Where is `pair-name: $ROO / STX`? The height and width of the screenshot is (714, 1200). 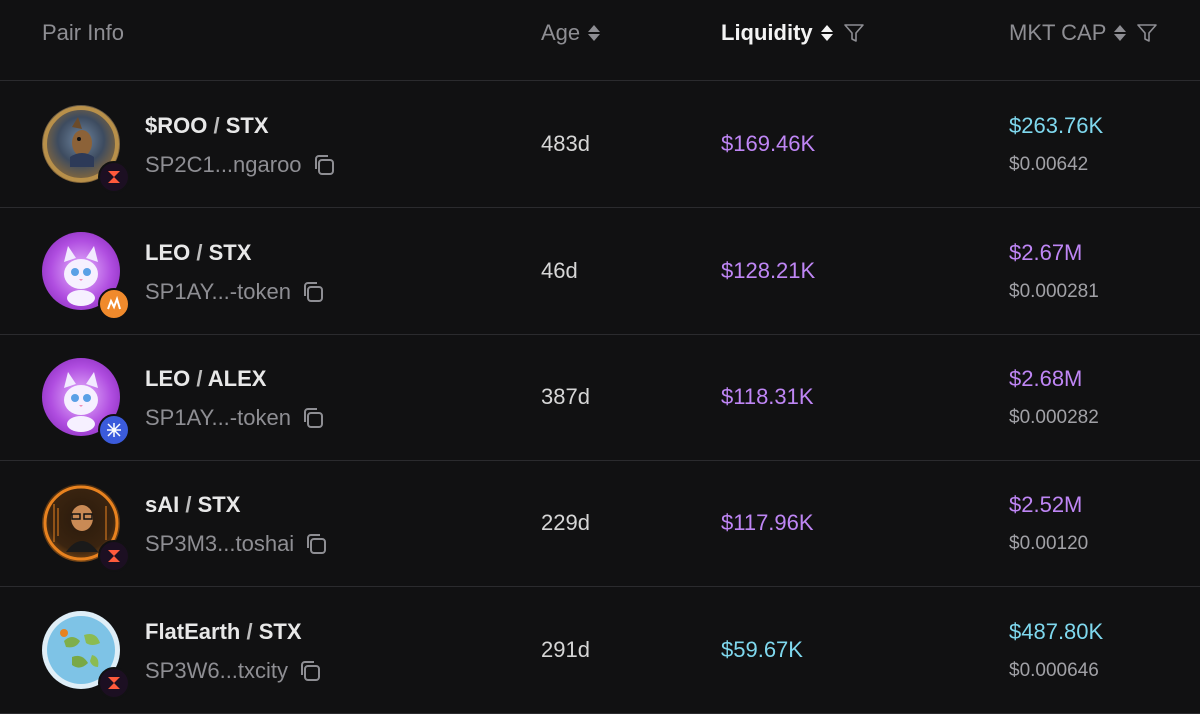 pair-name: $ROO / STX is located at coordinates (207, 126).